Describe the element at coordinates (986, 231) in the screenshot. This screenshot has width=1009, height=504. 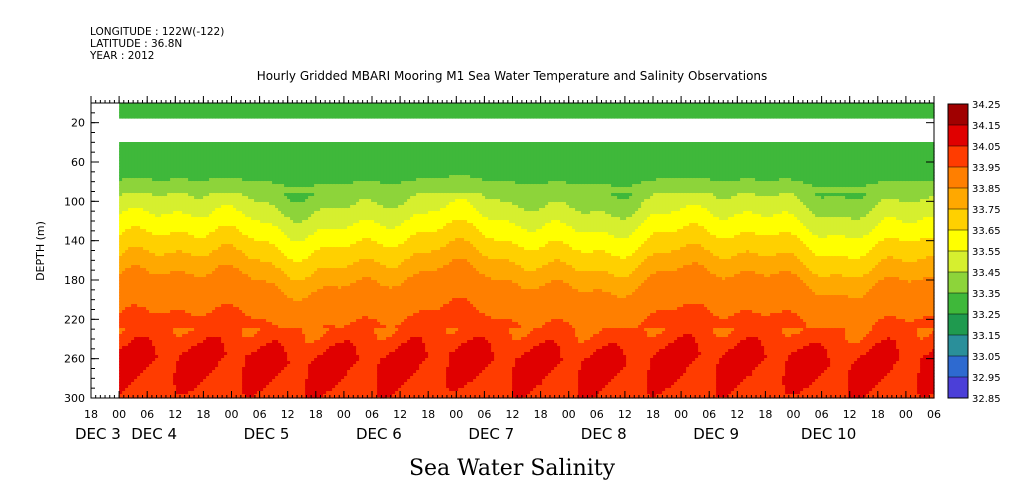
I see `colorbar-label: 33.65` at that location.